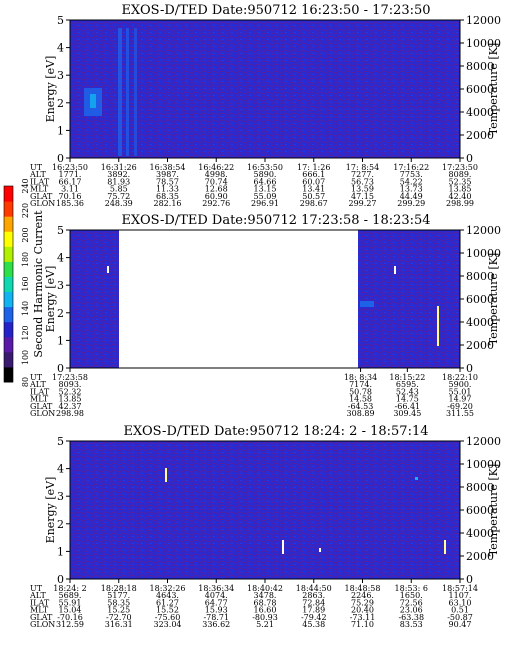  Describe the element at coordinates (70, 167) in the screenshot. I see `eph-value: 16:23:50` at that location.